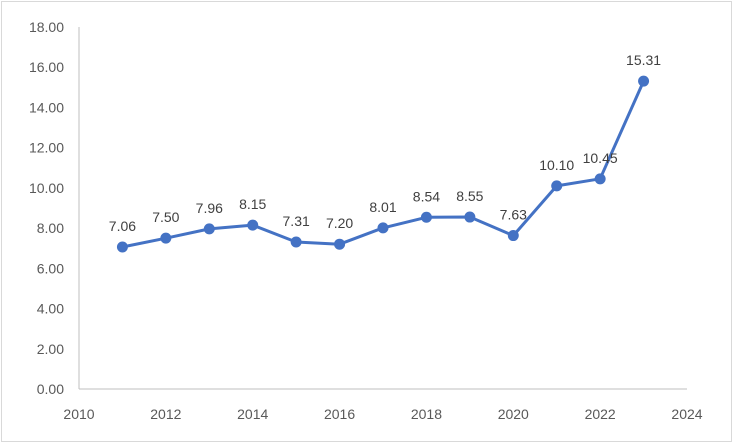  What do you see at coordinates (513, 215) in the screenshot?
I see `data-label: 7.63` at bounding box center [513, 215].